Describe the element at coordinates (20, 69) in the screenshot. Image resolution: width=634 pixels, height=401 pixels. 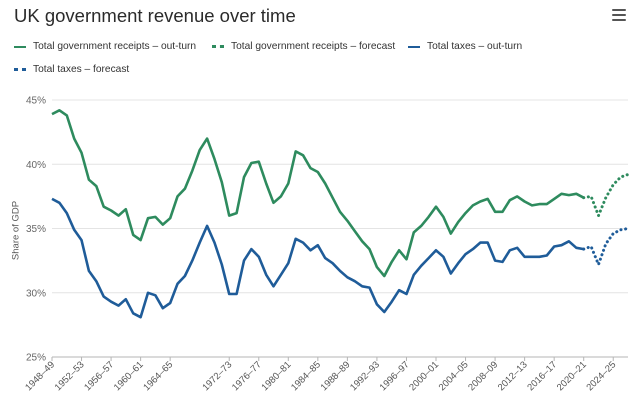
I see `legend-dotted-blue-icon` at that location.